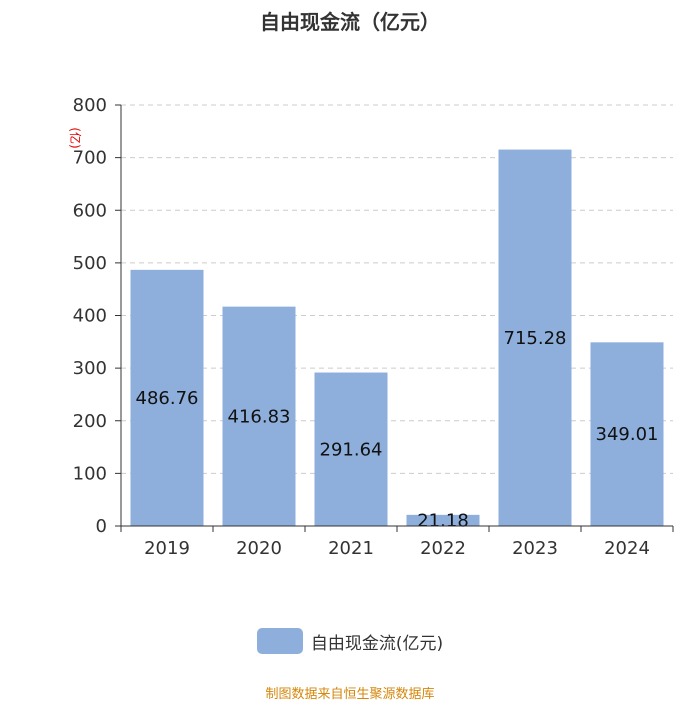 This screenshot has height=702, width=700. I want to click on bar-data-label: 349.01, so click(627, 434).